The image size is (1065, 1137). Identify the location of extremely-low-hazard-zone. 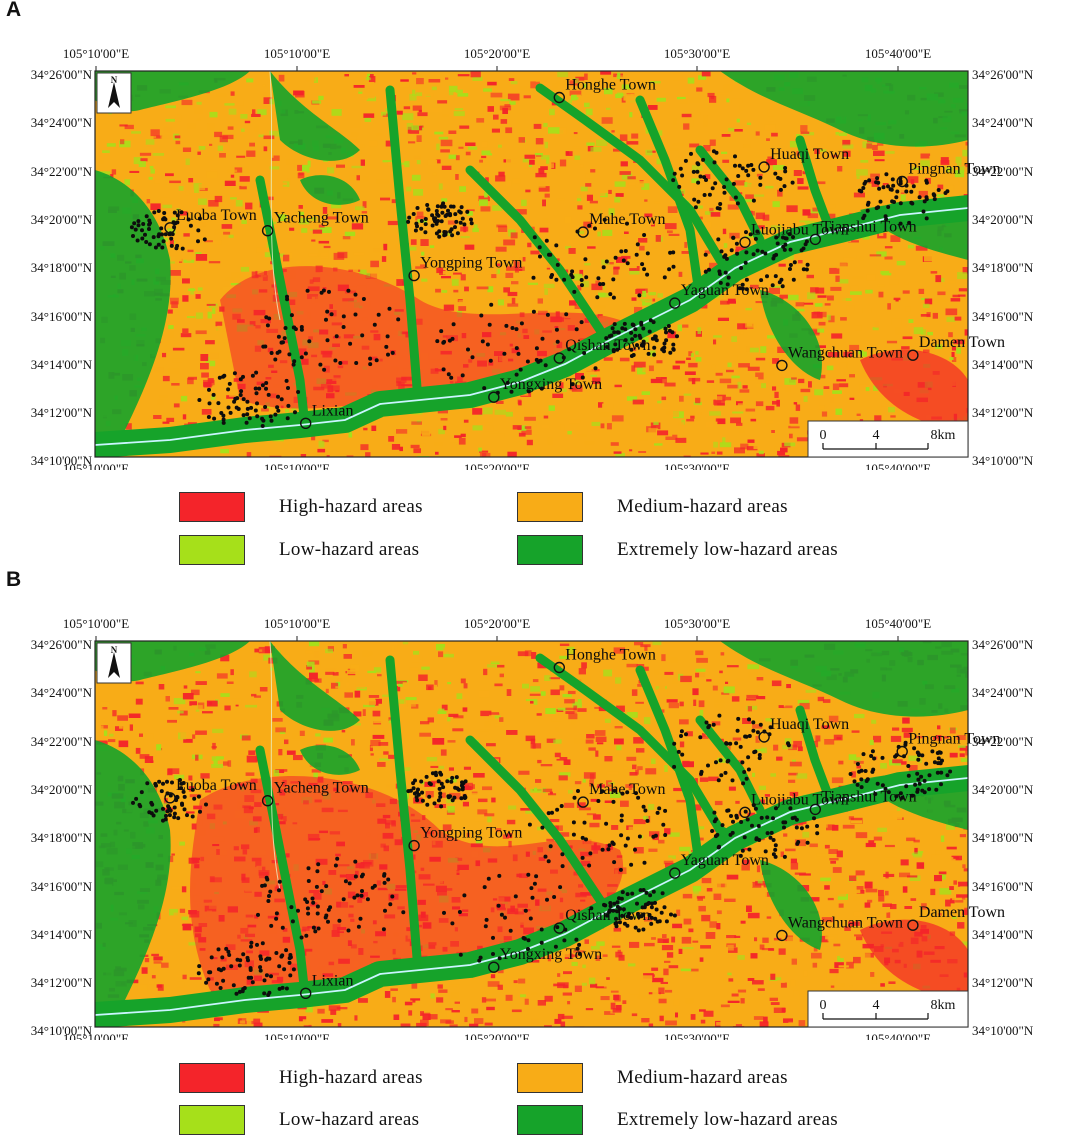
(315, 116).